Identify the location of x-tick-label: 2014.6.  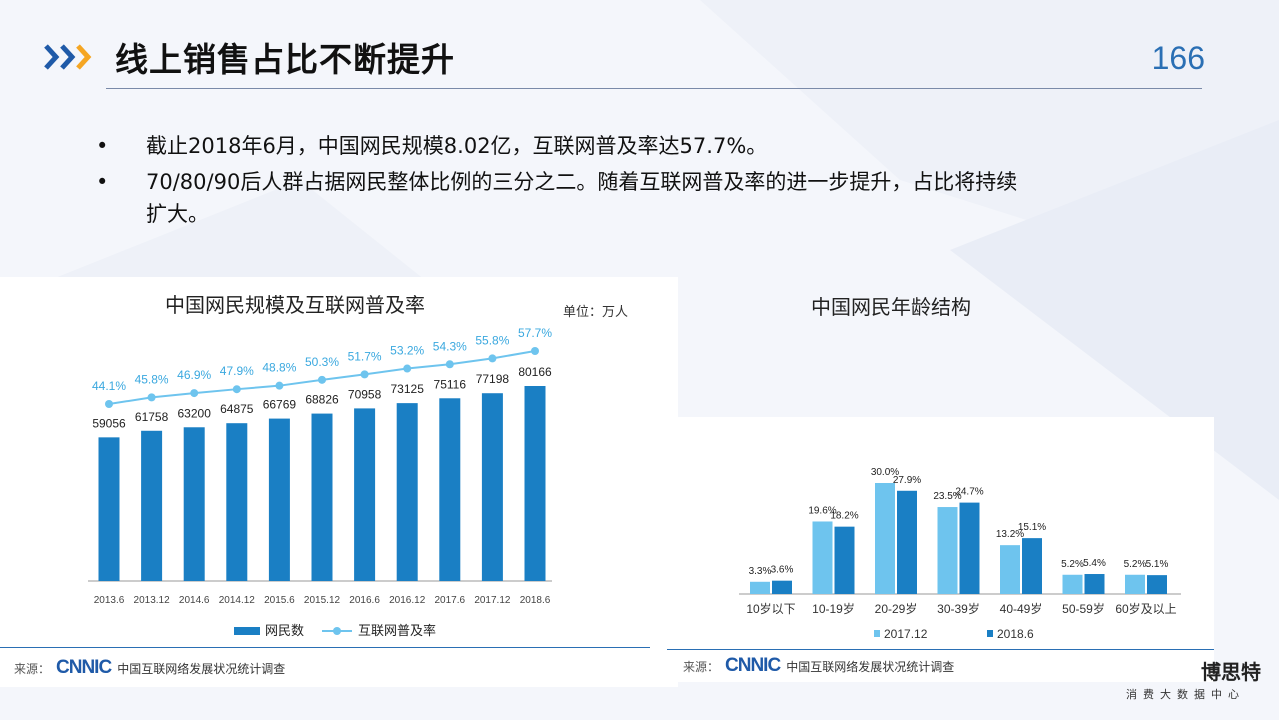
(194, 600).